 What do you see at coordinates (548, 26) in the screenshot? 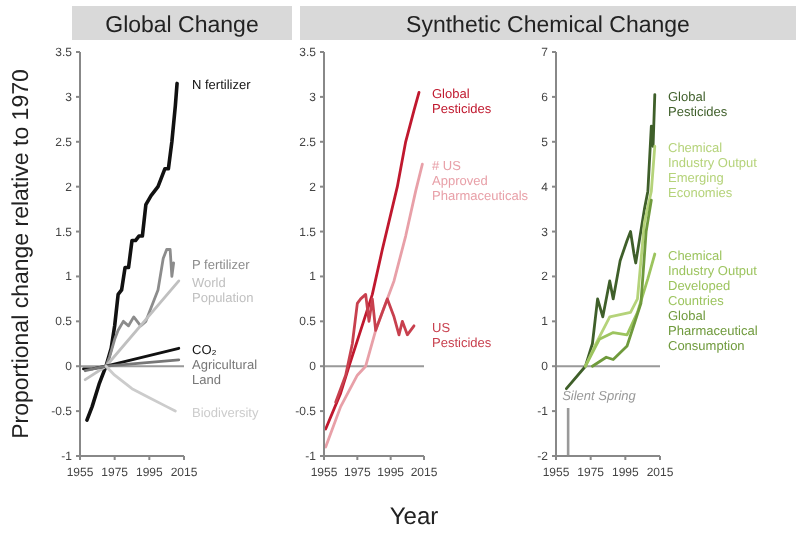
I see `text: Synthetic Chemical Change` at bounding box center [548, 26].